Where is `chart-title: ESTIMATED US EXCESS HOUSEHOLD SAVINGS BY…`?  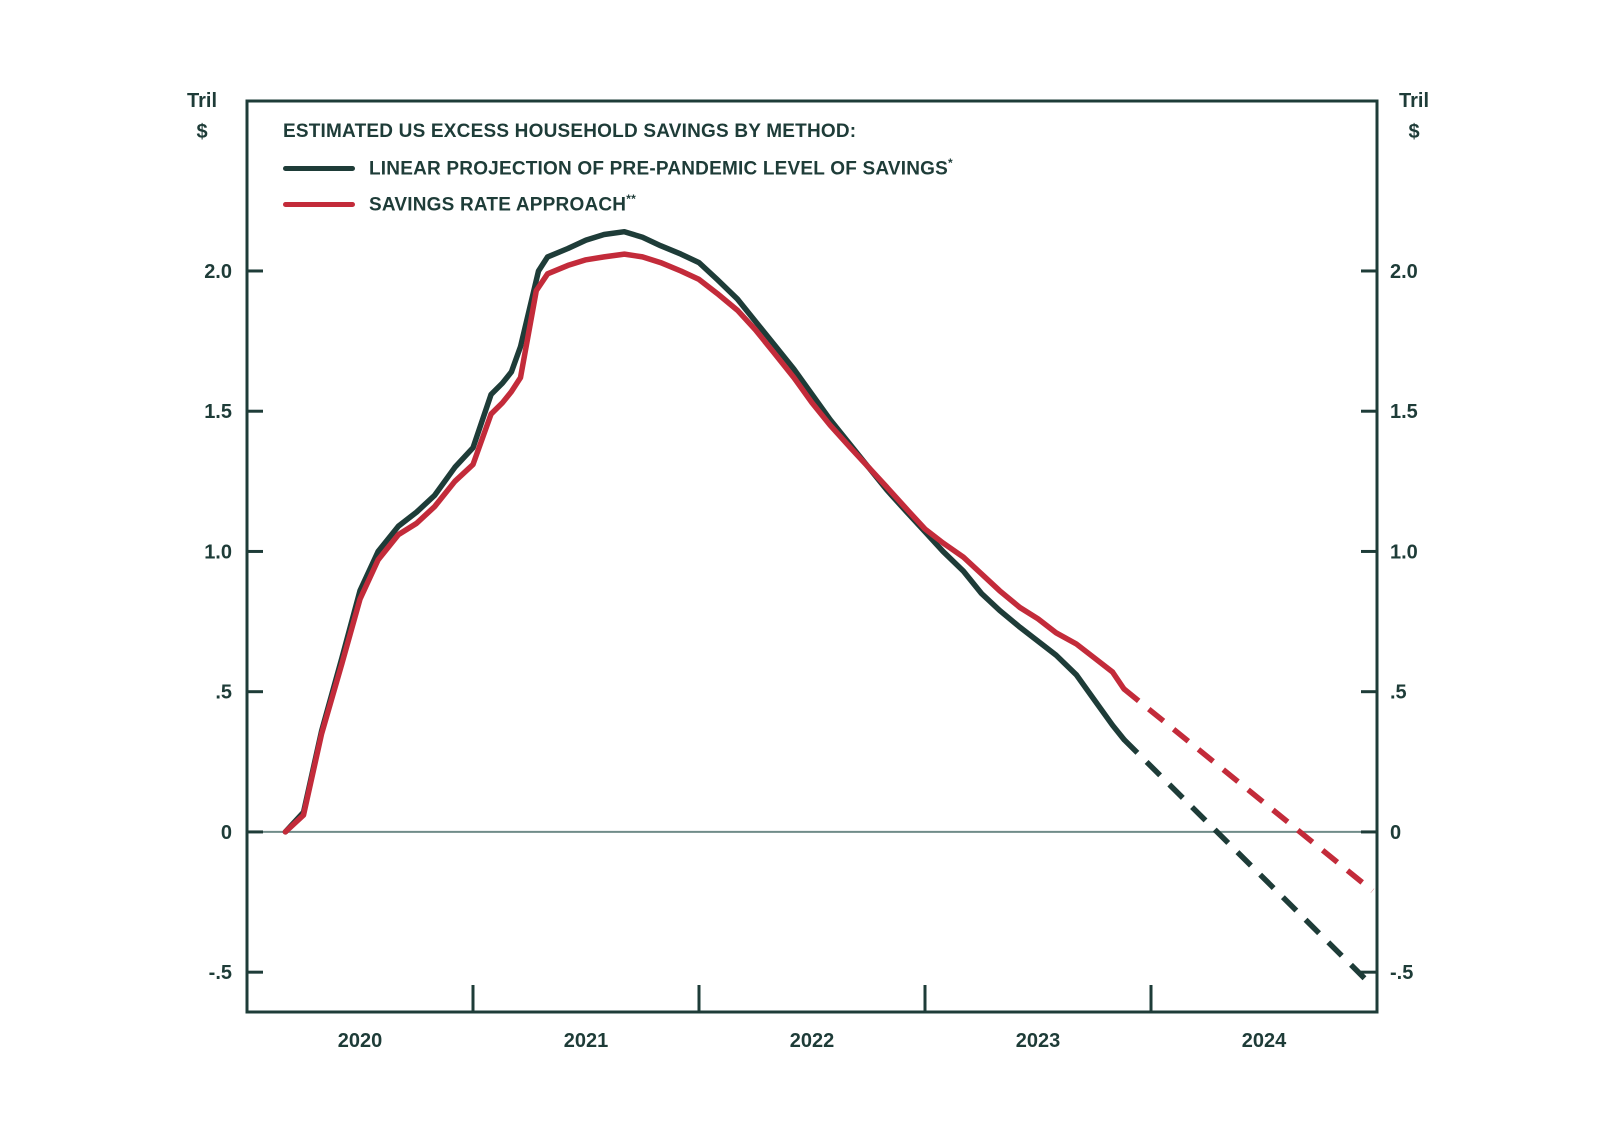
chart-title: ESTIMATED US EXCESS HOUSEHOLD SAVINGS BY… is located at coordinates (570, 131).